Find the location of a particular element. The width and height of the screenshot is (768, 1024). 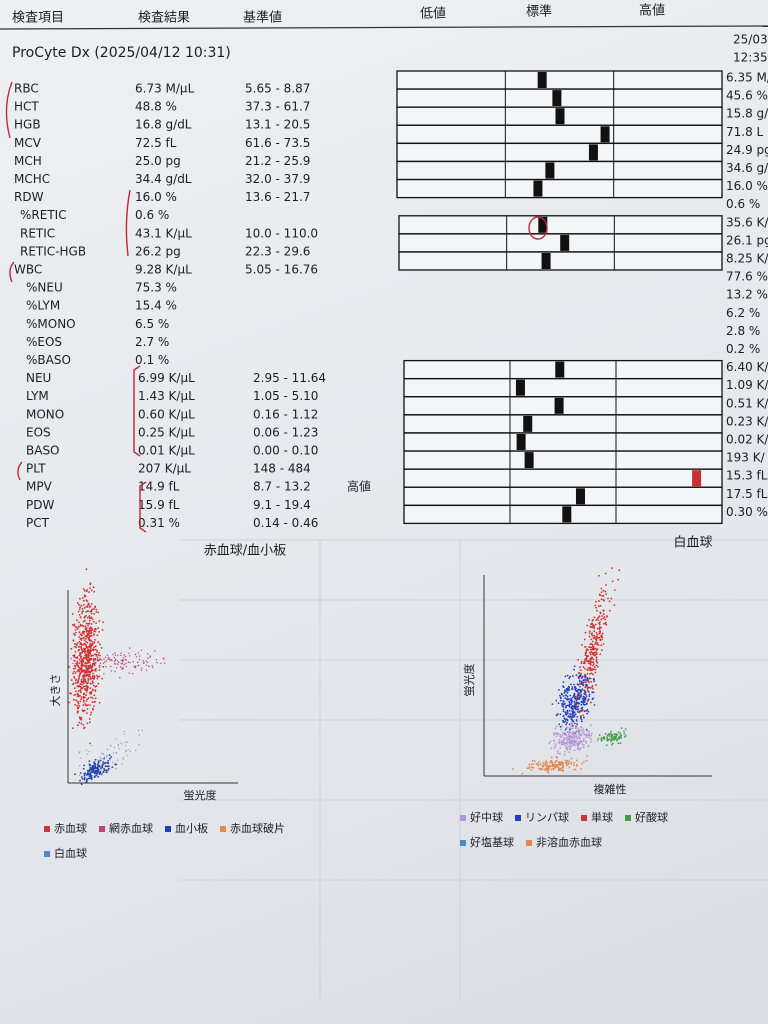

test-name: PLT is located at coordinates (36, 469).